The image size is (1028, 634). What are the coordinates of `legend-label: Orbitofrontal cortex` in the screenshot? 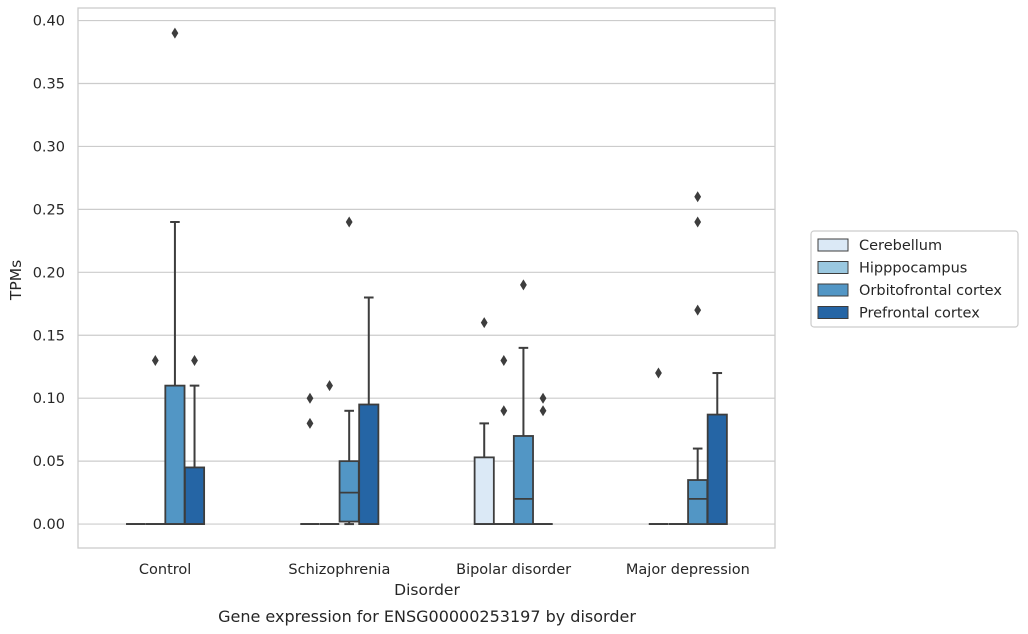 It's located at (930, 291).